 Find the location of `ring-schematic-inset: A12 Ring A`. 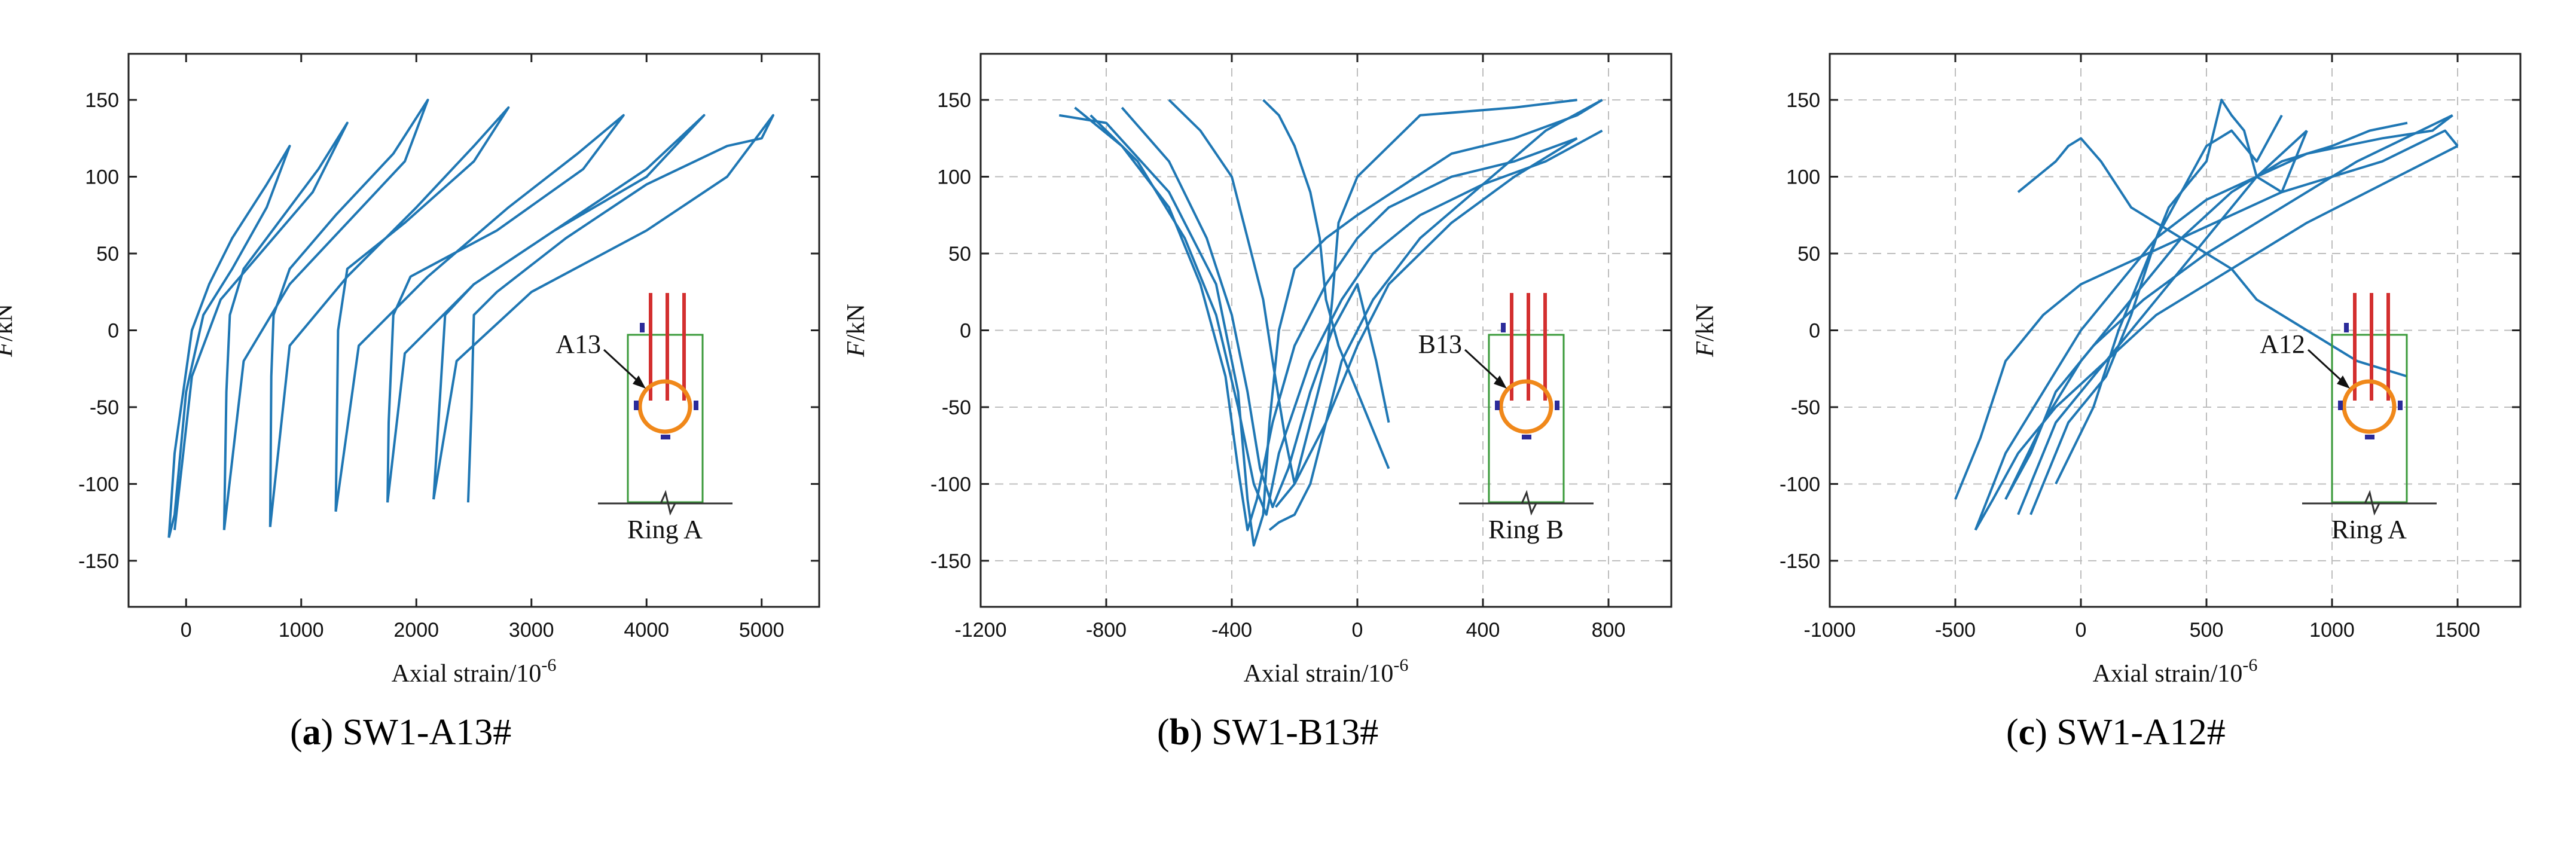

ring-schematic-inset: A12 Ring A is located at coordinates (2348, 418).